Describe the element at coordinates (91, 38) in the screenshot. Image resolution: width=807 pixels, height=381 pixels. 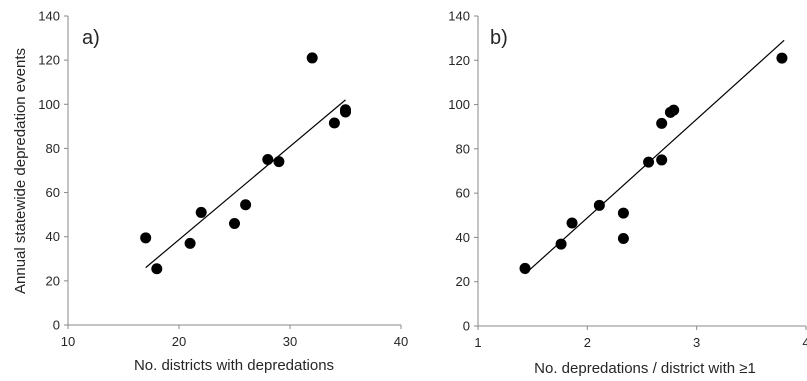
I see `panel-label: a)` at that location.